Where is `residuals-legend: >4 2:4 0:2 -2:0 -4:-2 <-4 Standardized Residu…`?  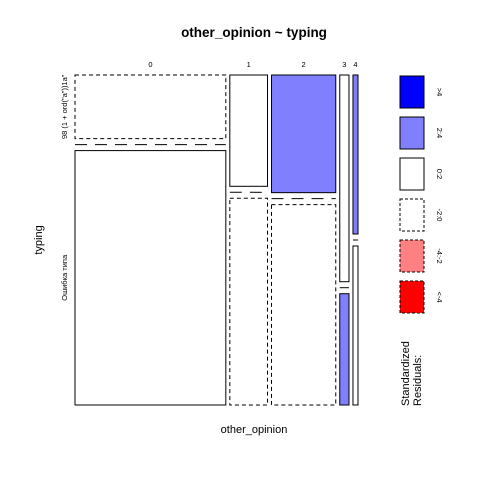
residuals-legend: >4 2:4 0:2 -2:0 -4:-2 <-4 Standardized Residu… is located at coordinates (421, 240).